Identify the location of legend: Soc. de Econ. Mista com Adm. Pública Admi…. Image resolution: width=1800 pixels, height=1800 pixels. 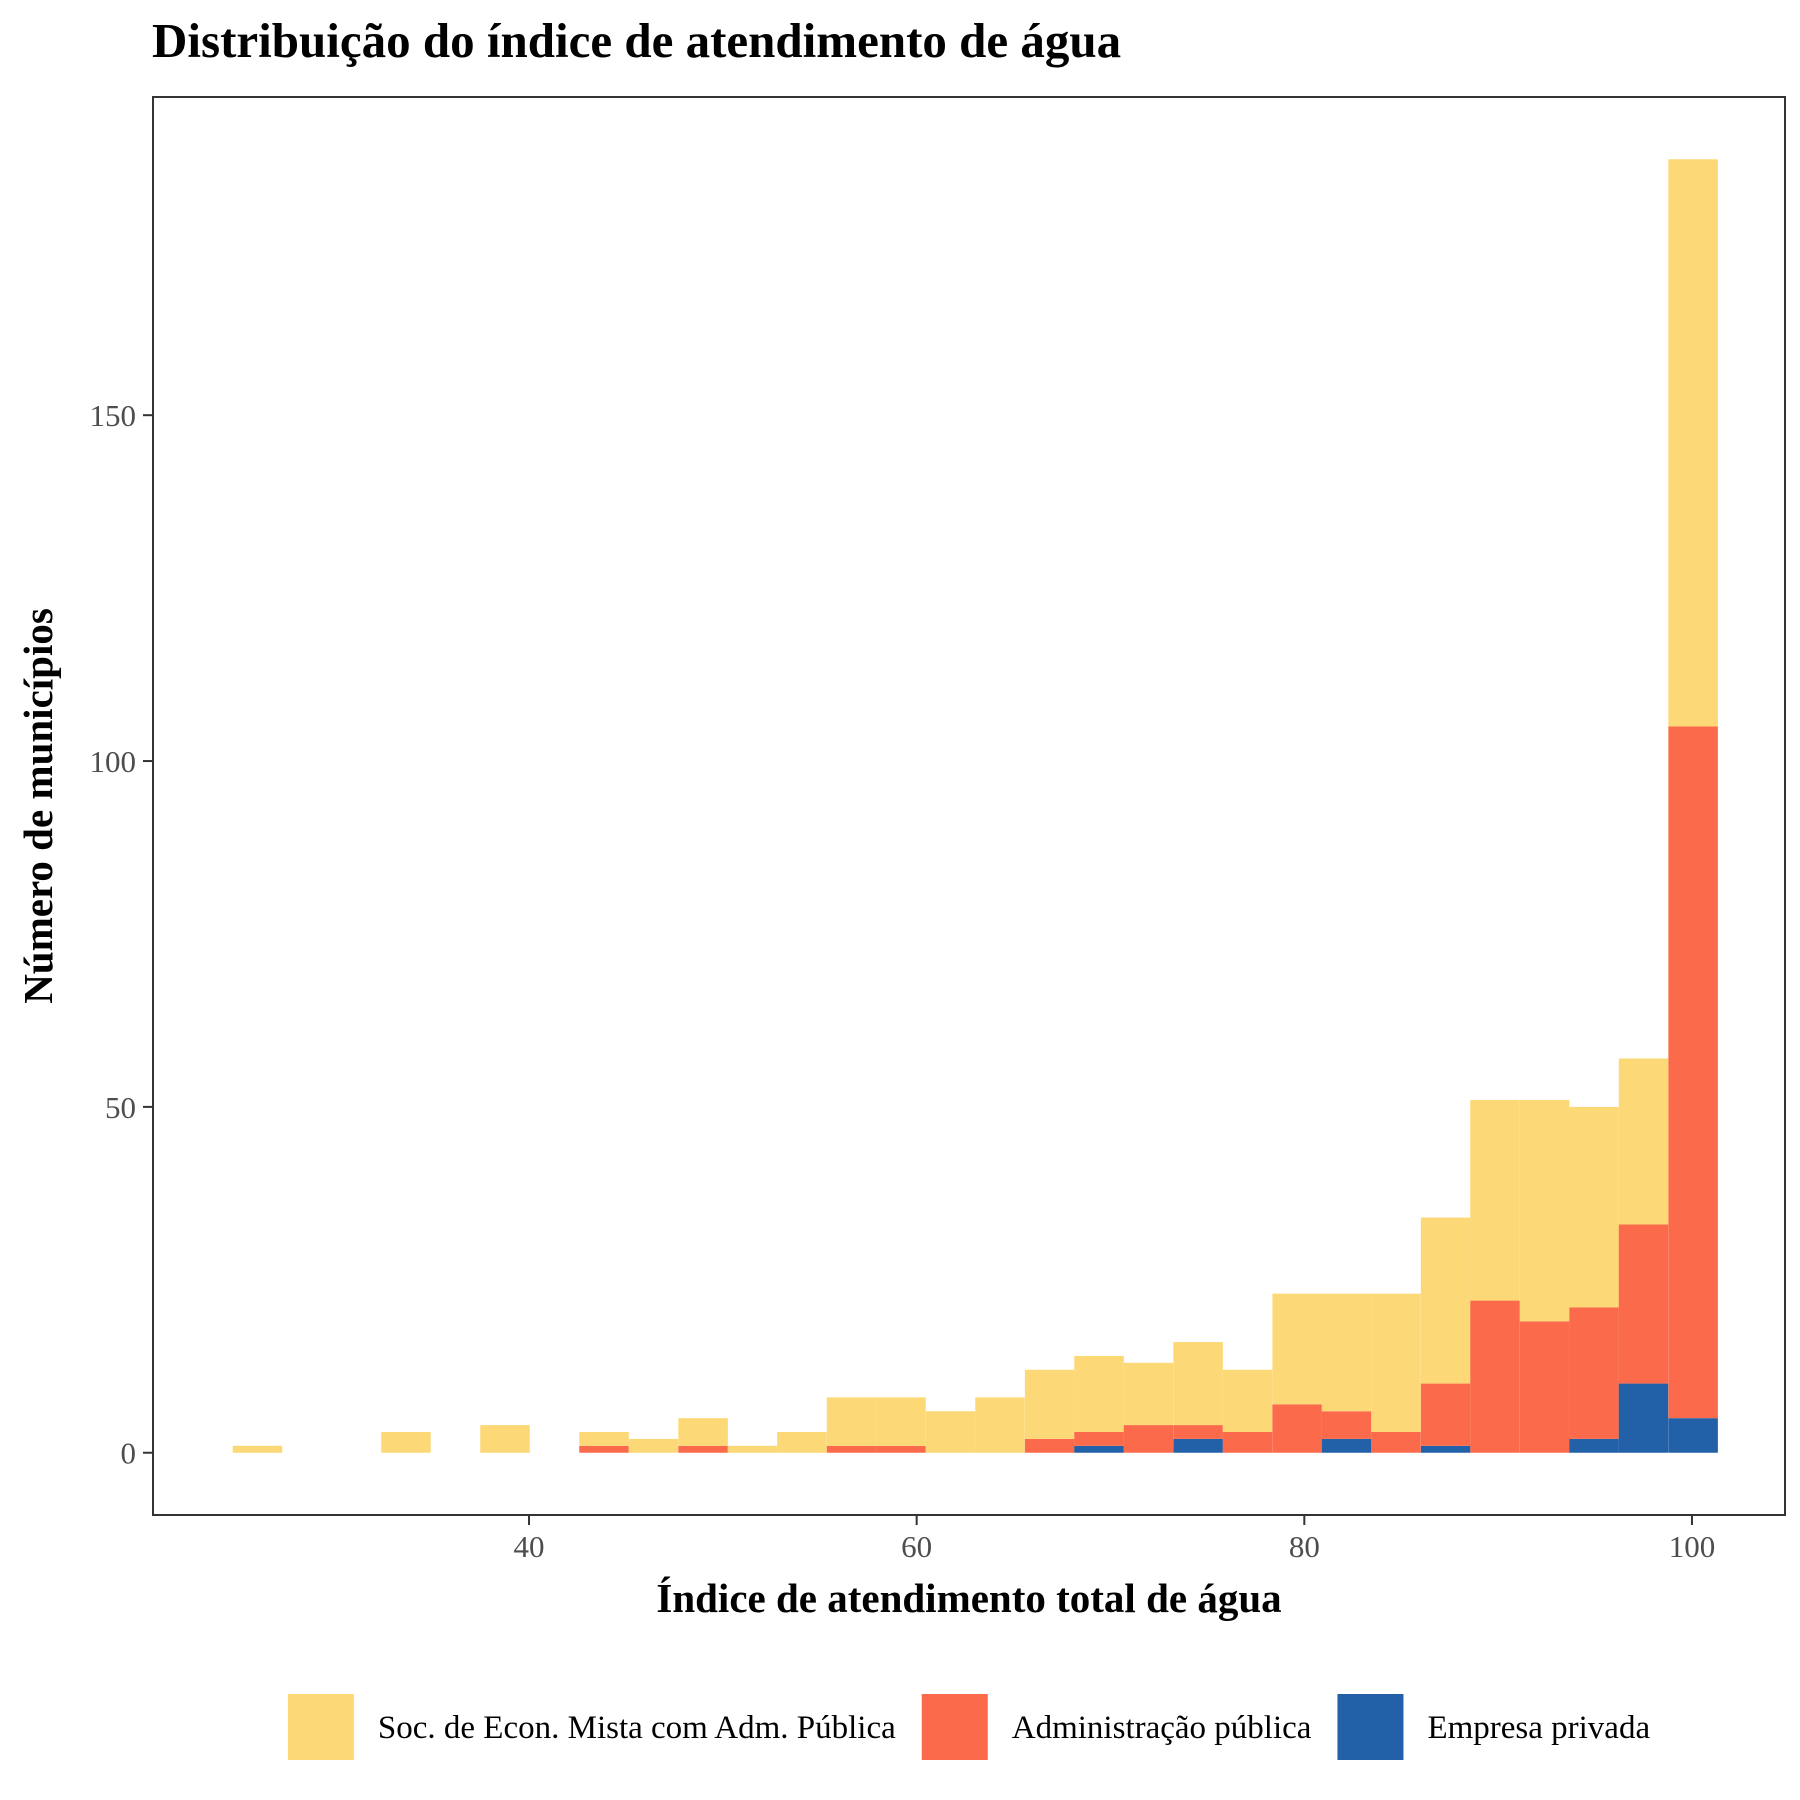
(968, 1727).